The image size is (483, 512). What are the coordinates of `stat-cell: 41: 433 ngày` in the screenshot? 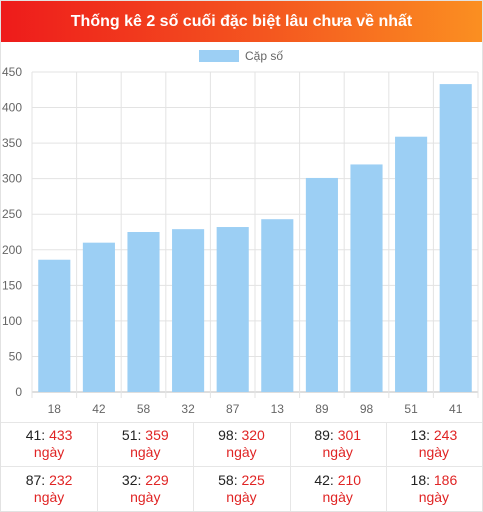 It's located at (49, 444).